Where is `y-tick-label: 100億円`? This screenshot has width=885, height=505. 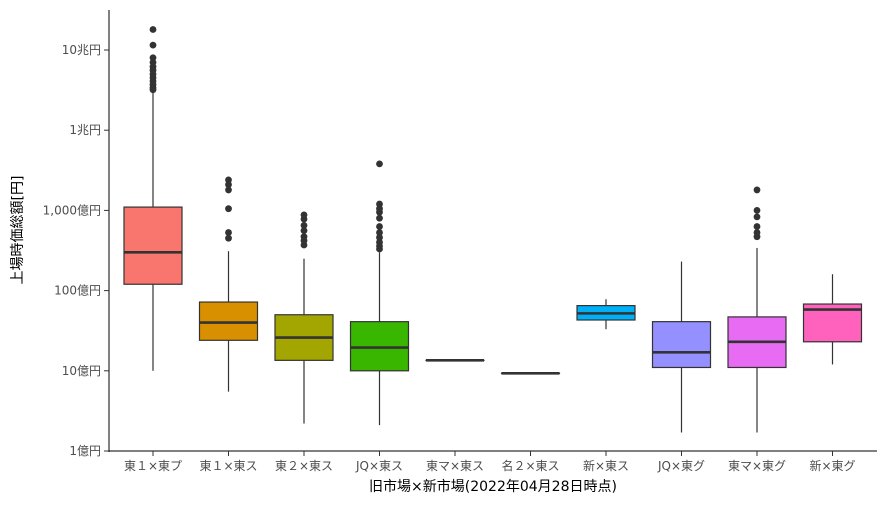 y-tick-label: 100億円 is located at coordinates (77, 291).